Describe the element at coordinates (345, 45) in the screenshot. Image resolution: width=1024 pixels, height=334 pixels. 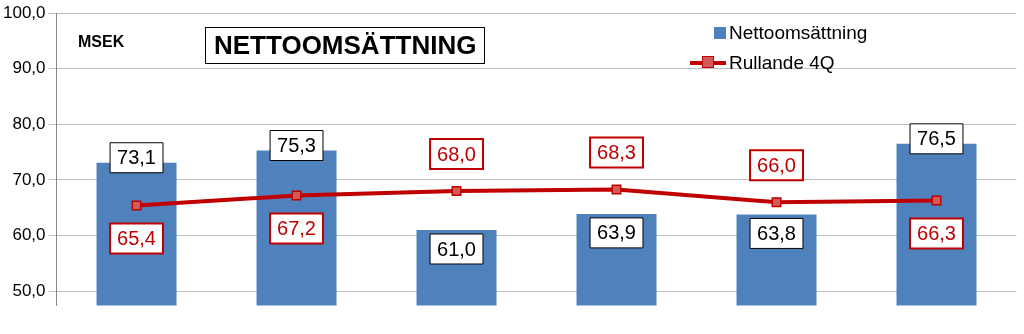
I see `text: NETTOOMSÄTTNING` at that location.